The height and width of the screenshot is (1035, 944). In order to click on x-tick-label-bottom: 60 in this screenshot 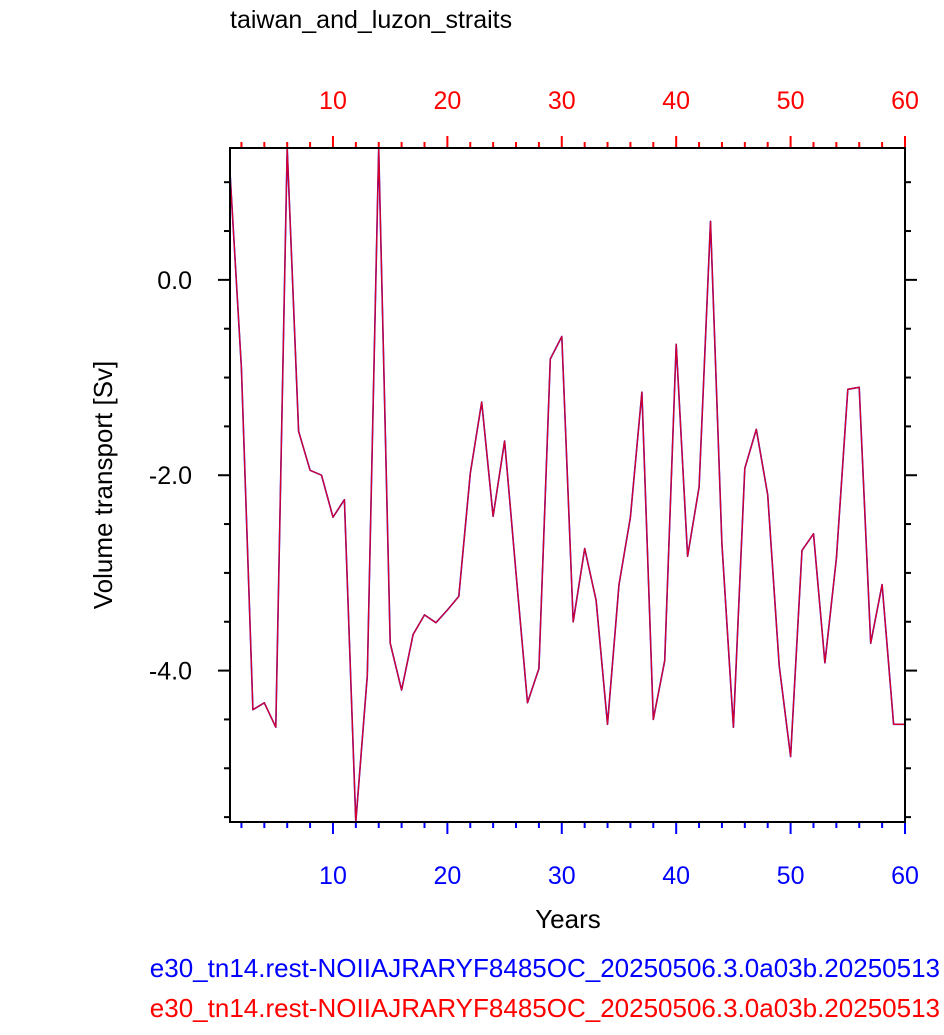, I will do `click(905, 876)`.